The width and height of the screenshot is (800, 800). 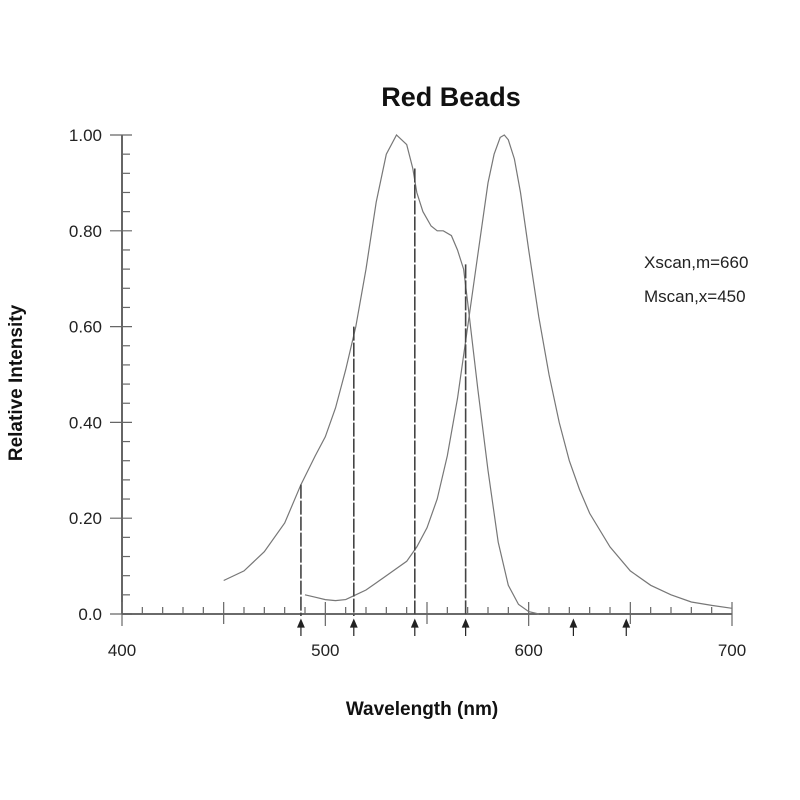 I want to click on x-axis-label: Wavelength (nm), so click(x=422, y=709).